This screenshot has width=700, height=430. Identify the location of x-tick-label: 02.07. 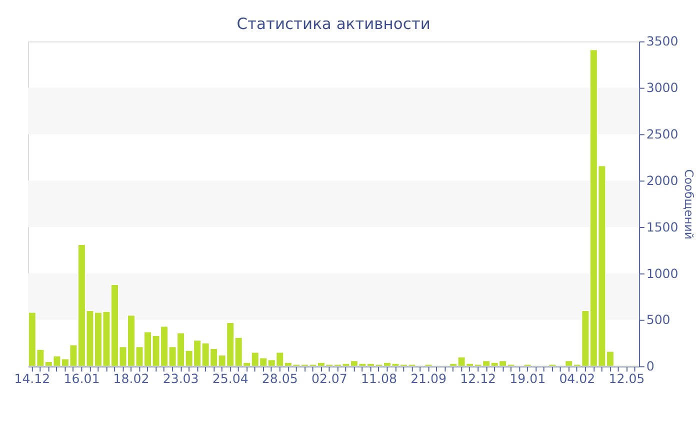
(329, 378).